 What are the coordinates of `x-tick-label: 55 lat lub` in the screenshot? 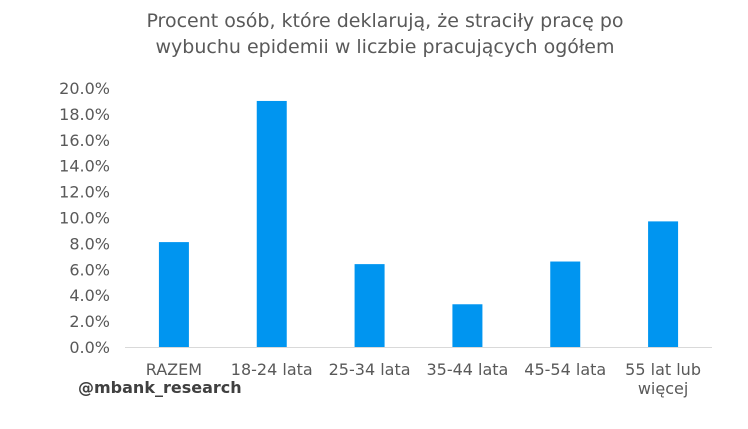 It's located at (663, 369).